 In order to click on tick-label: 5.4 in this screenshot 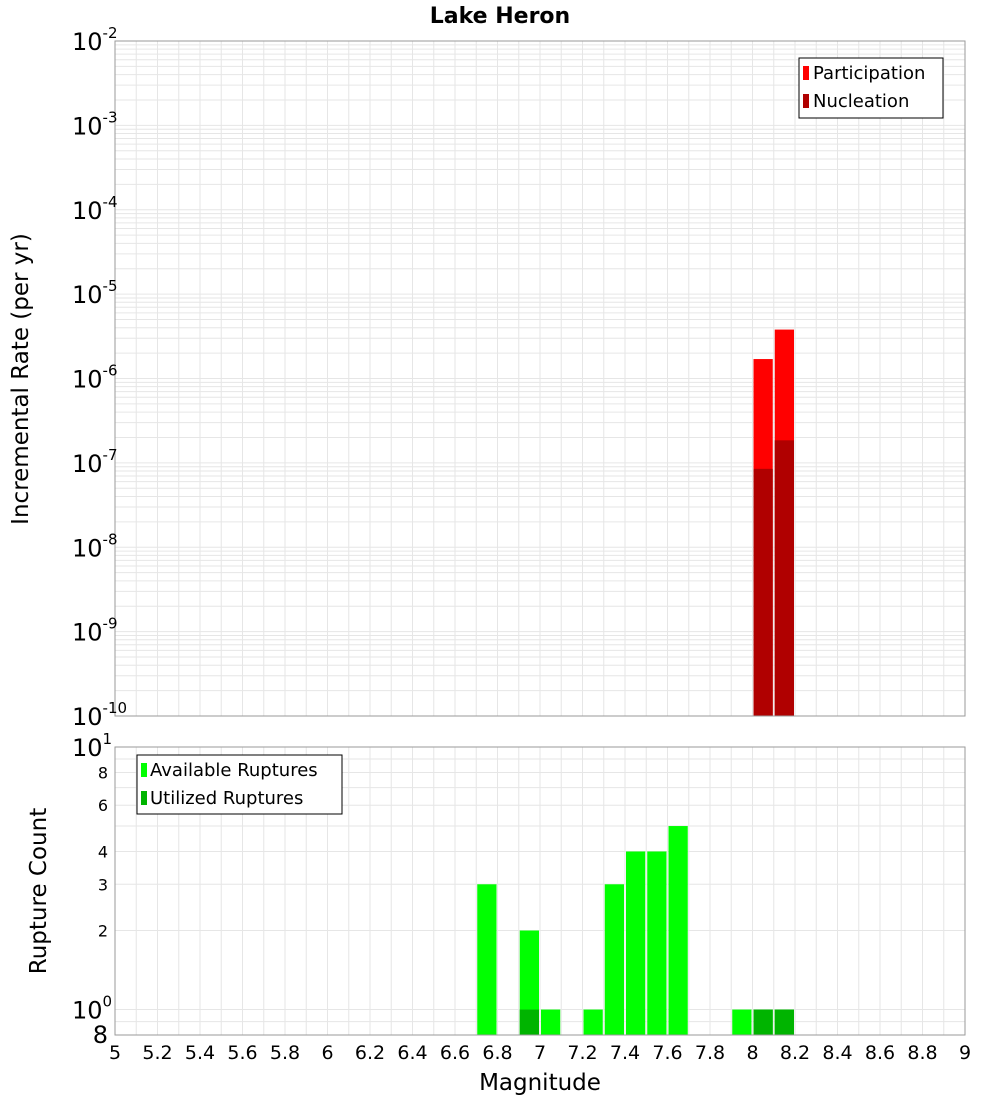, I will do `click(200, 1053)`.